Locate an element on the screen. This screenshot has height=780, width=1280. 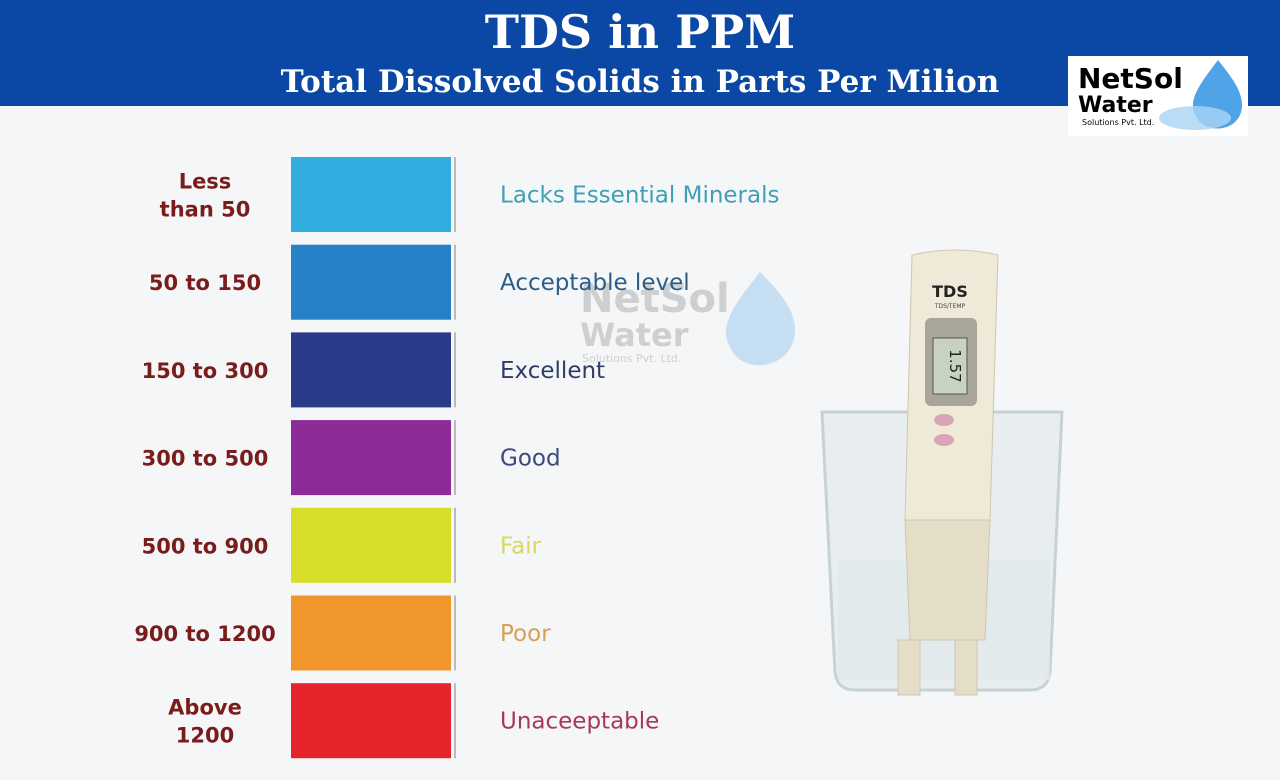
meter-reading: 1.57 is located at coordinates (955, 365).